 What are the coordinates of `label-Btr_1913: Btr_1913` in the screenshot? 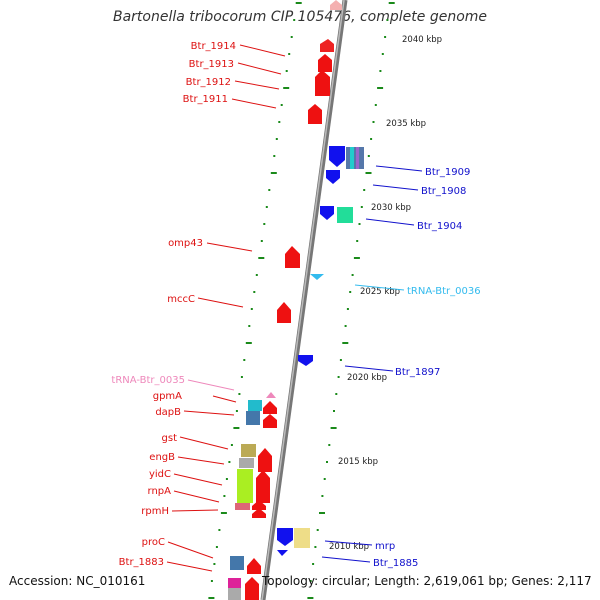 It's located at (211, 64).